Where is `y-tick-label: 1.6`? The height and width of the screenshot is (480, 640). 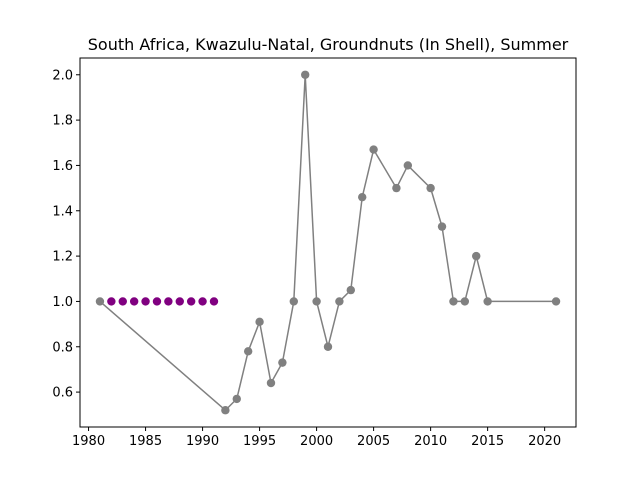 y-tick-label: 1.6 is located at coordinates (62, 166).